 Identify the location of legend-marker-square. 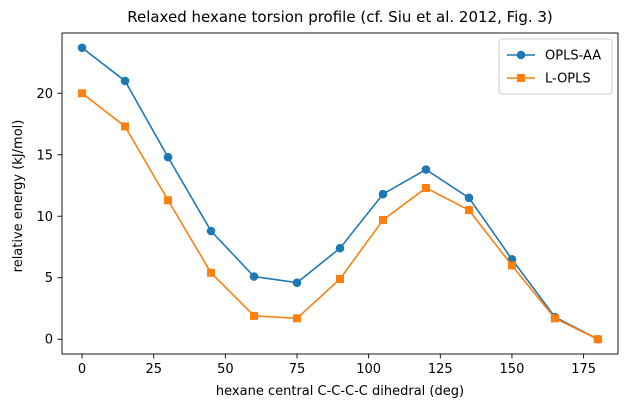
(521, 78).